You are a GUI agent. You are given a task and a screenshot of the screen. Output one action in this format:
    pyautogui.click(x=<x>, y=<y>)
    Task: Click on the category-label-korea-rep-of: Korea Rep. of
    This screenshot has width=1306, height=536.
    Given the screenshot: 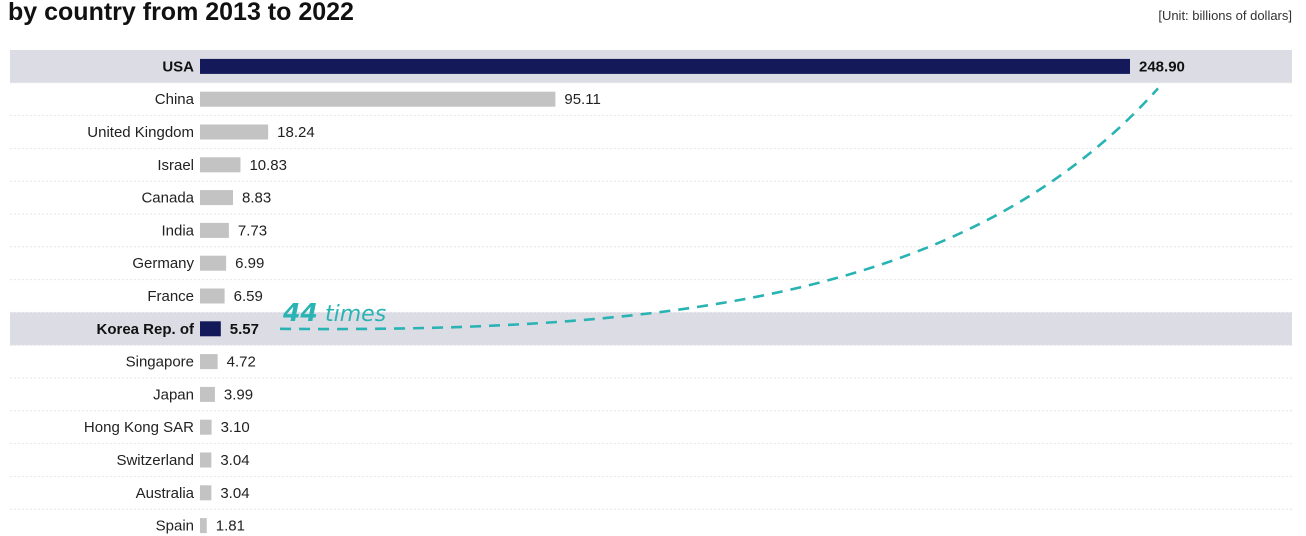 What is the action you would take?
    pyautogui.click(x=145, y=329)
    